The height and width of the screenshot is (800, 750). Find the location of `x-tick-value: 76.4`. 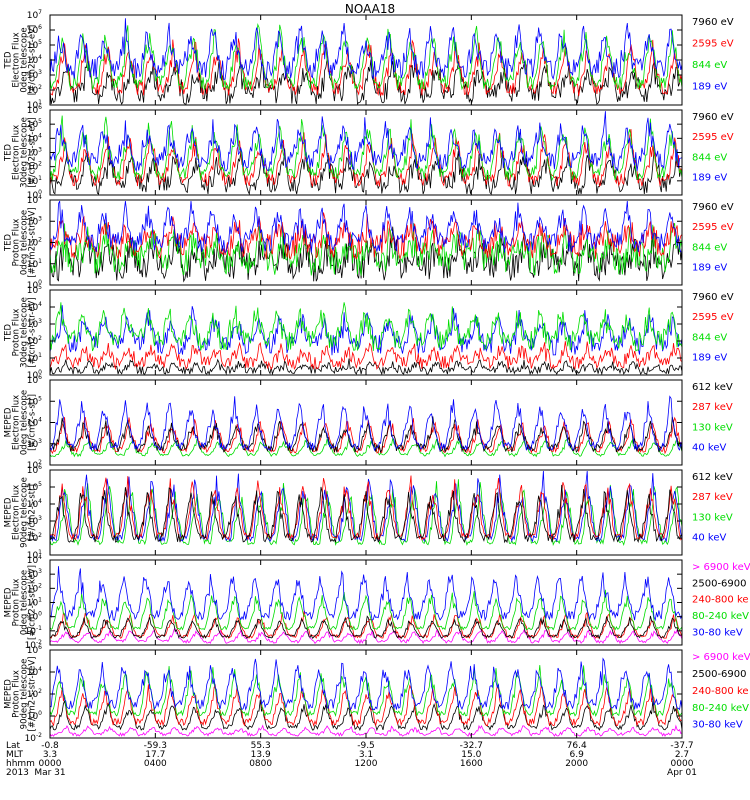

x-tick-value: 76.4 is located at coordinates (577, 746).